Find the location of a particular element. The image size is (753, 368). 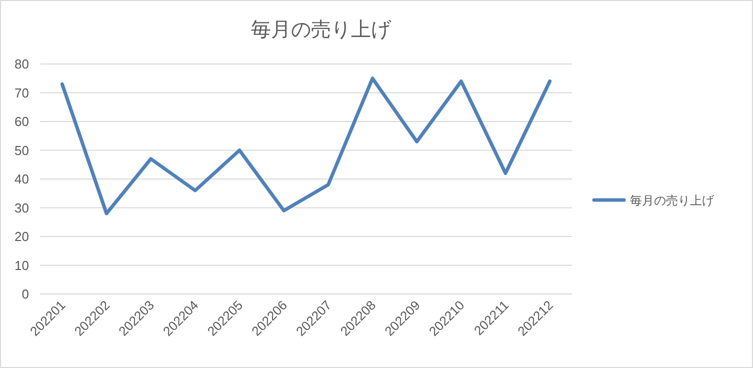

y-tick-label: 0 is located at coordinates (25, 294).